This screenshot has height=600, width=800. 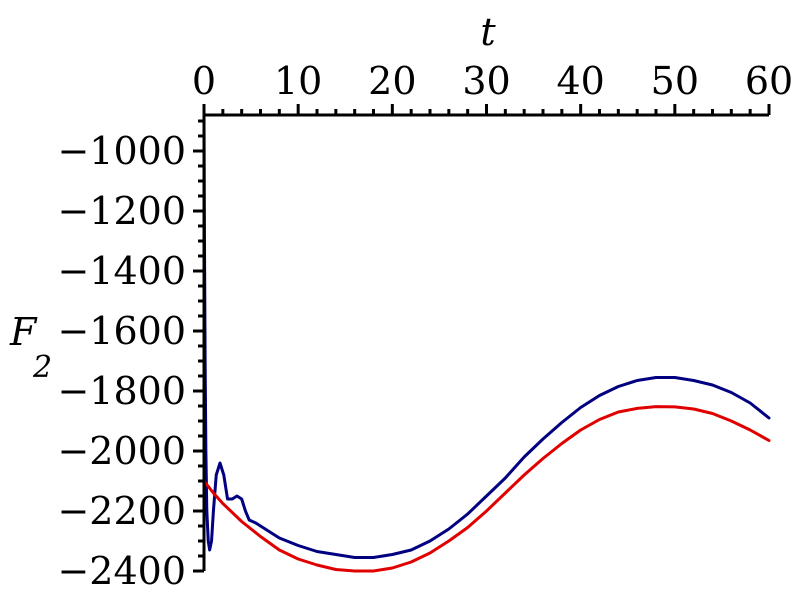 What do you see at coordinates (121, 271) in the screenshot?
I see `y-tick-label: −1400` at bounding box center [121, 271].